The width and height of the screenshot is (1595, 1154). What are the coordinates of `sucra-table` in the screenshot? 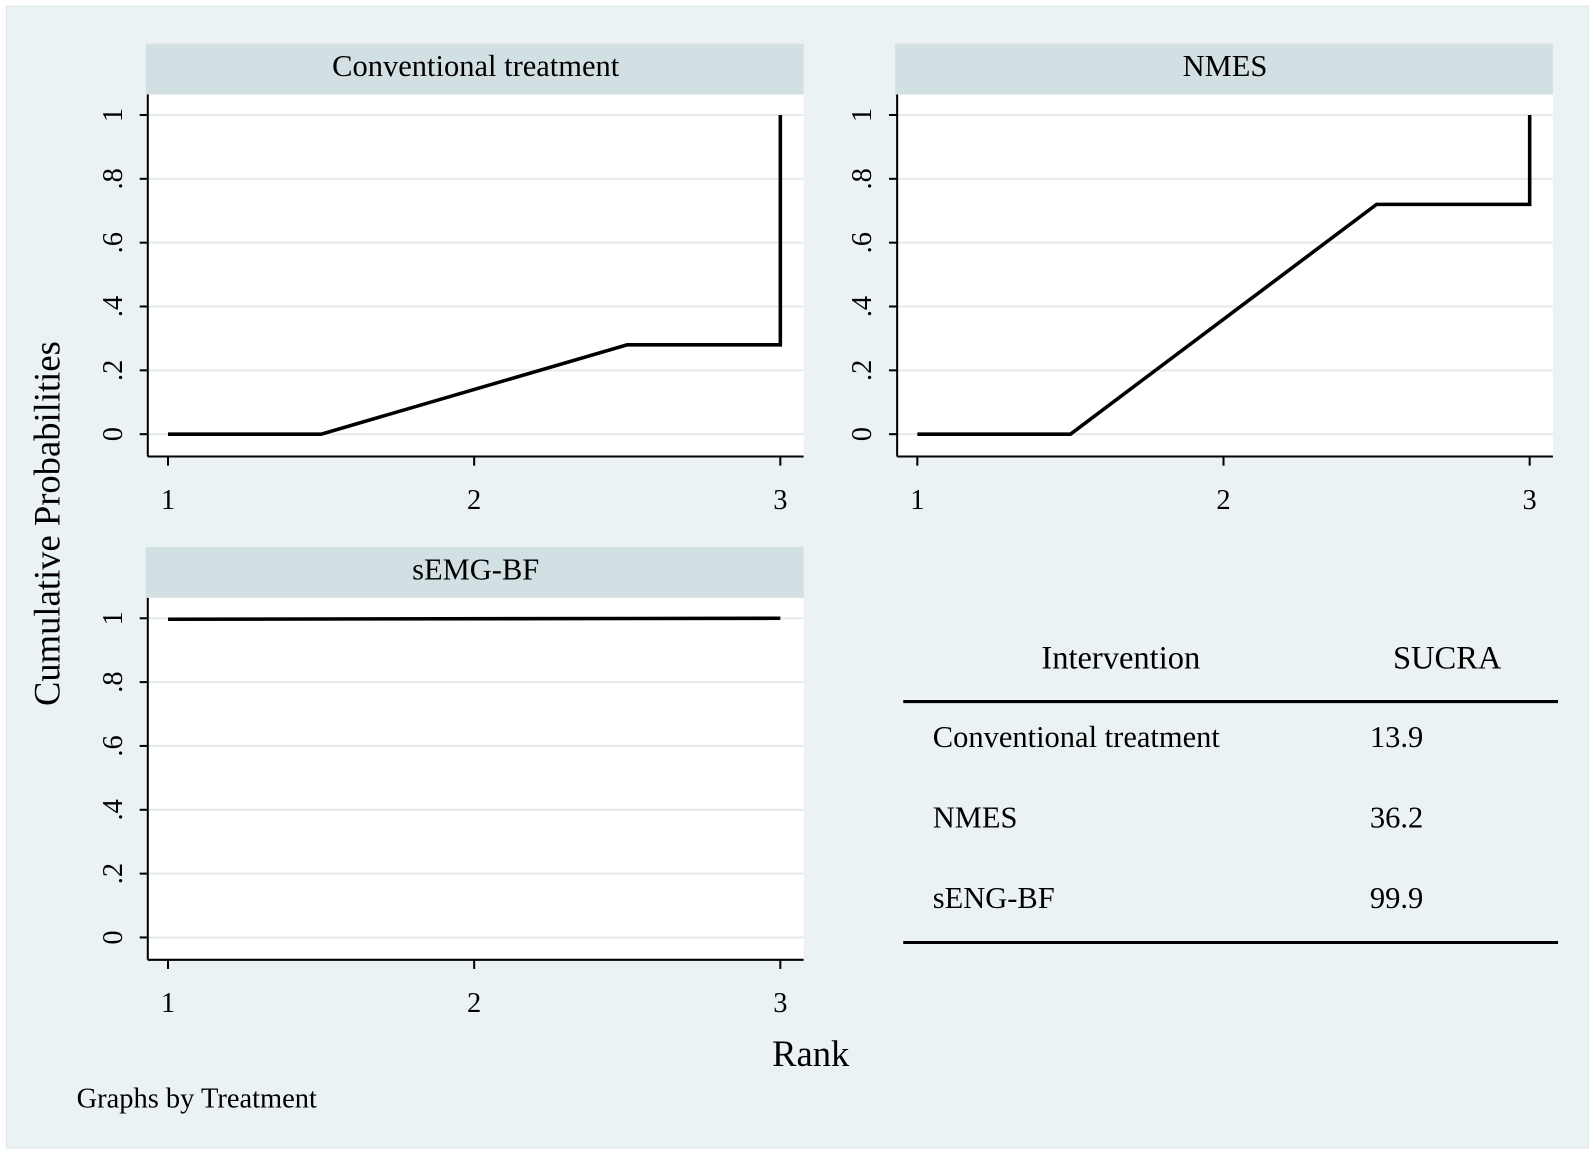 It's located at (1231, 822).